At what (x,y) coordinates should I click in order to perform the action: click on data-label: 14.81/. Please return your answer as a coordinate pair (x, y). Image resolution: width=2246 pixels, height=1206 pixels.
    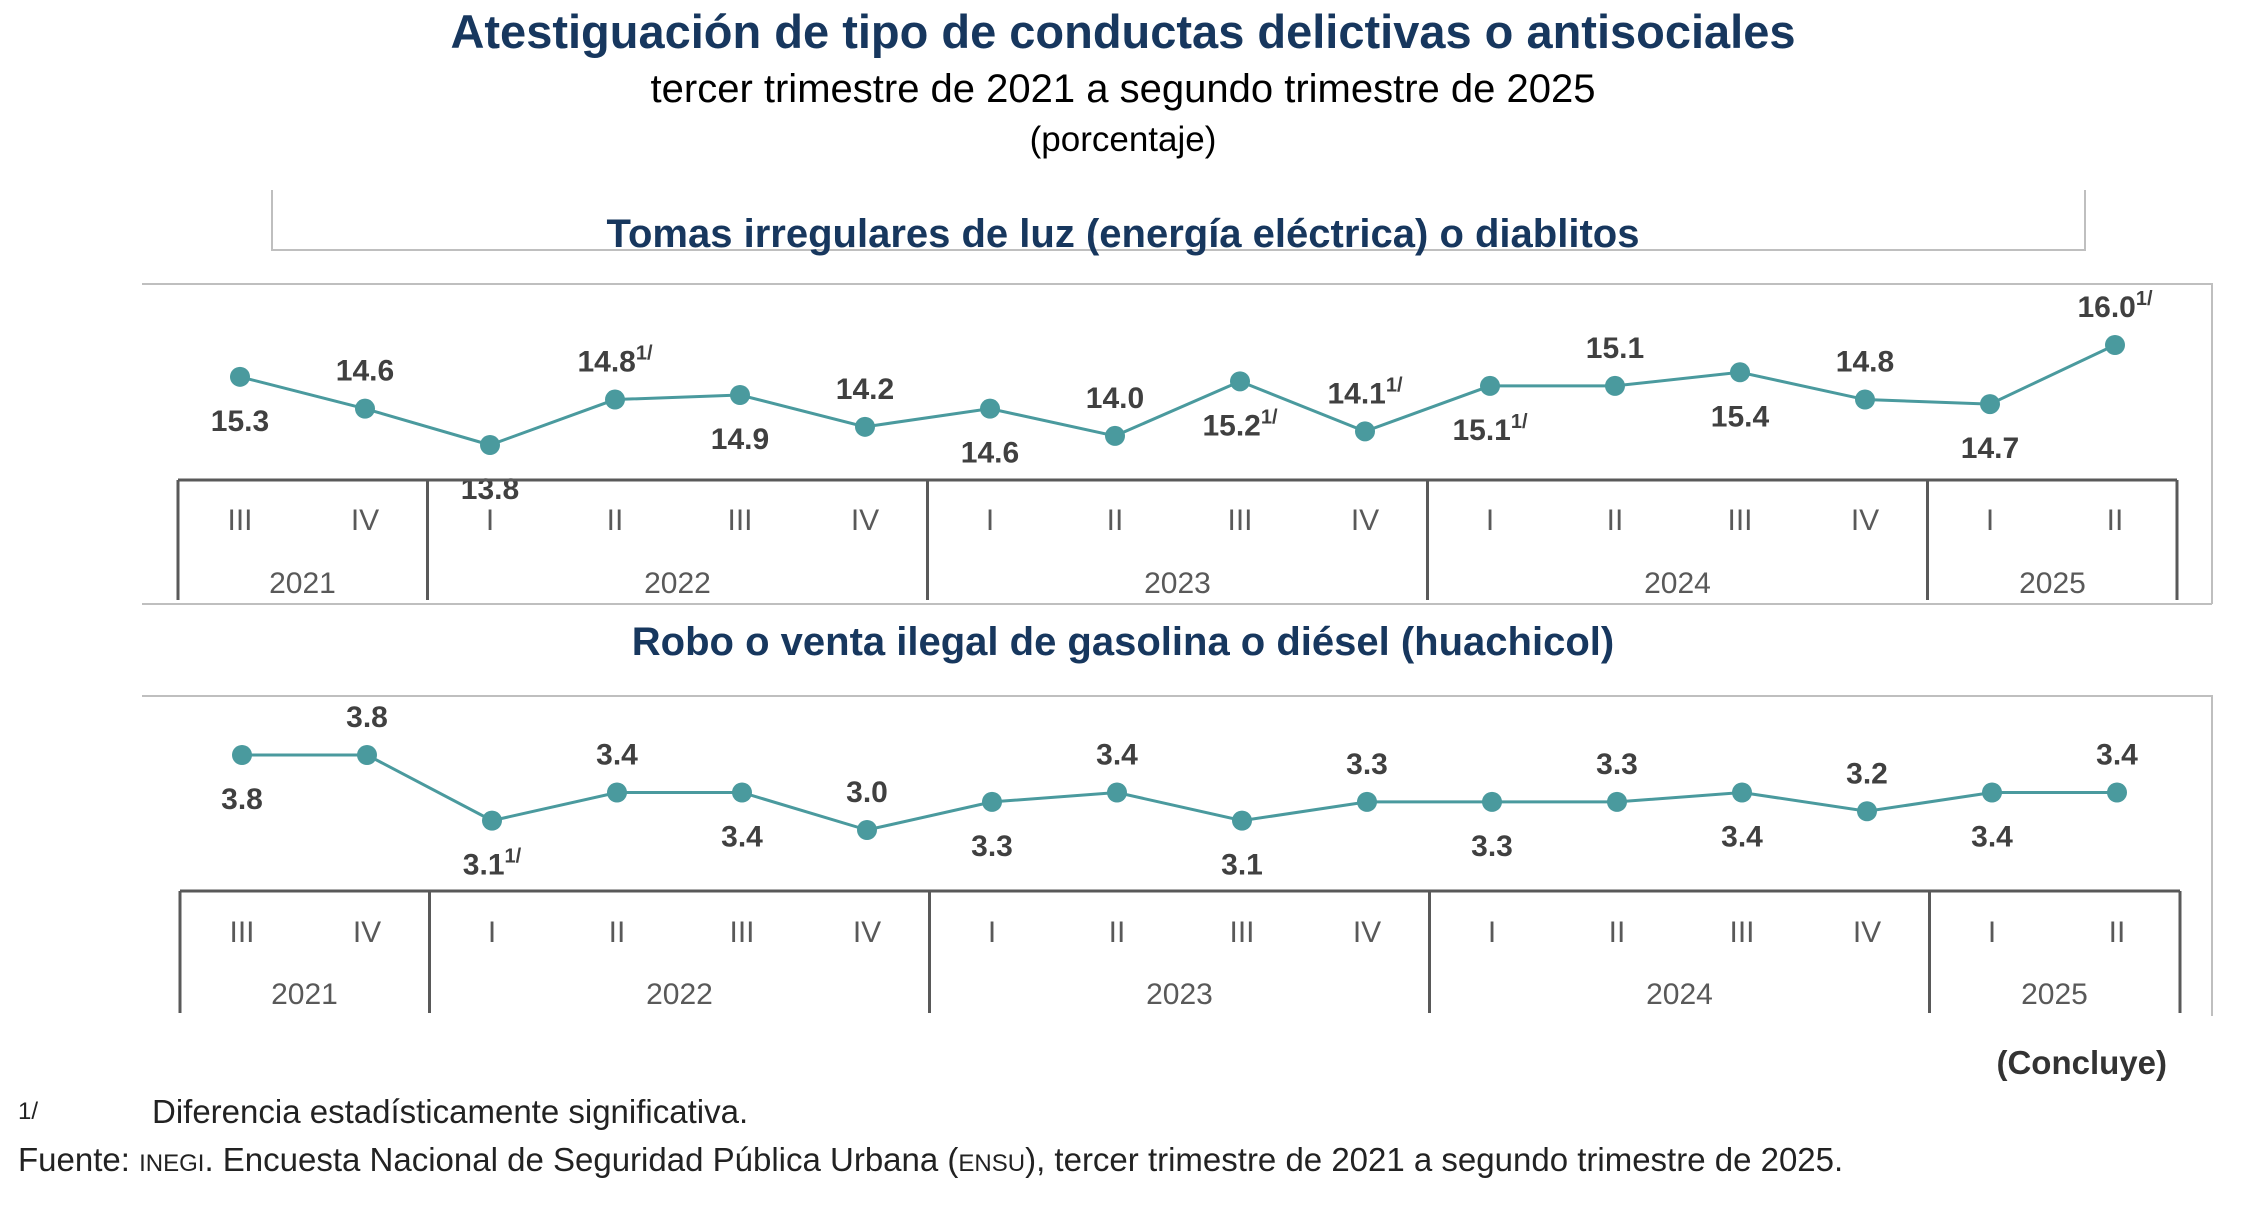
    Looking at the image, I should click on (615, 361).